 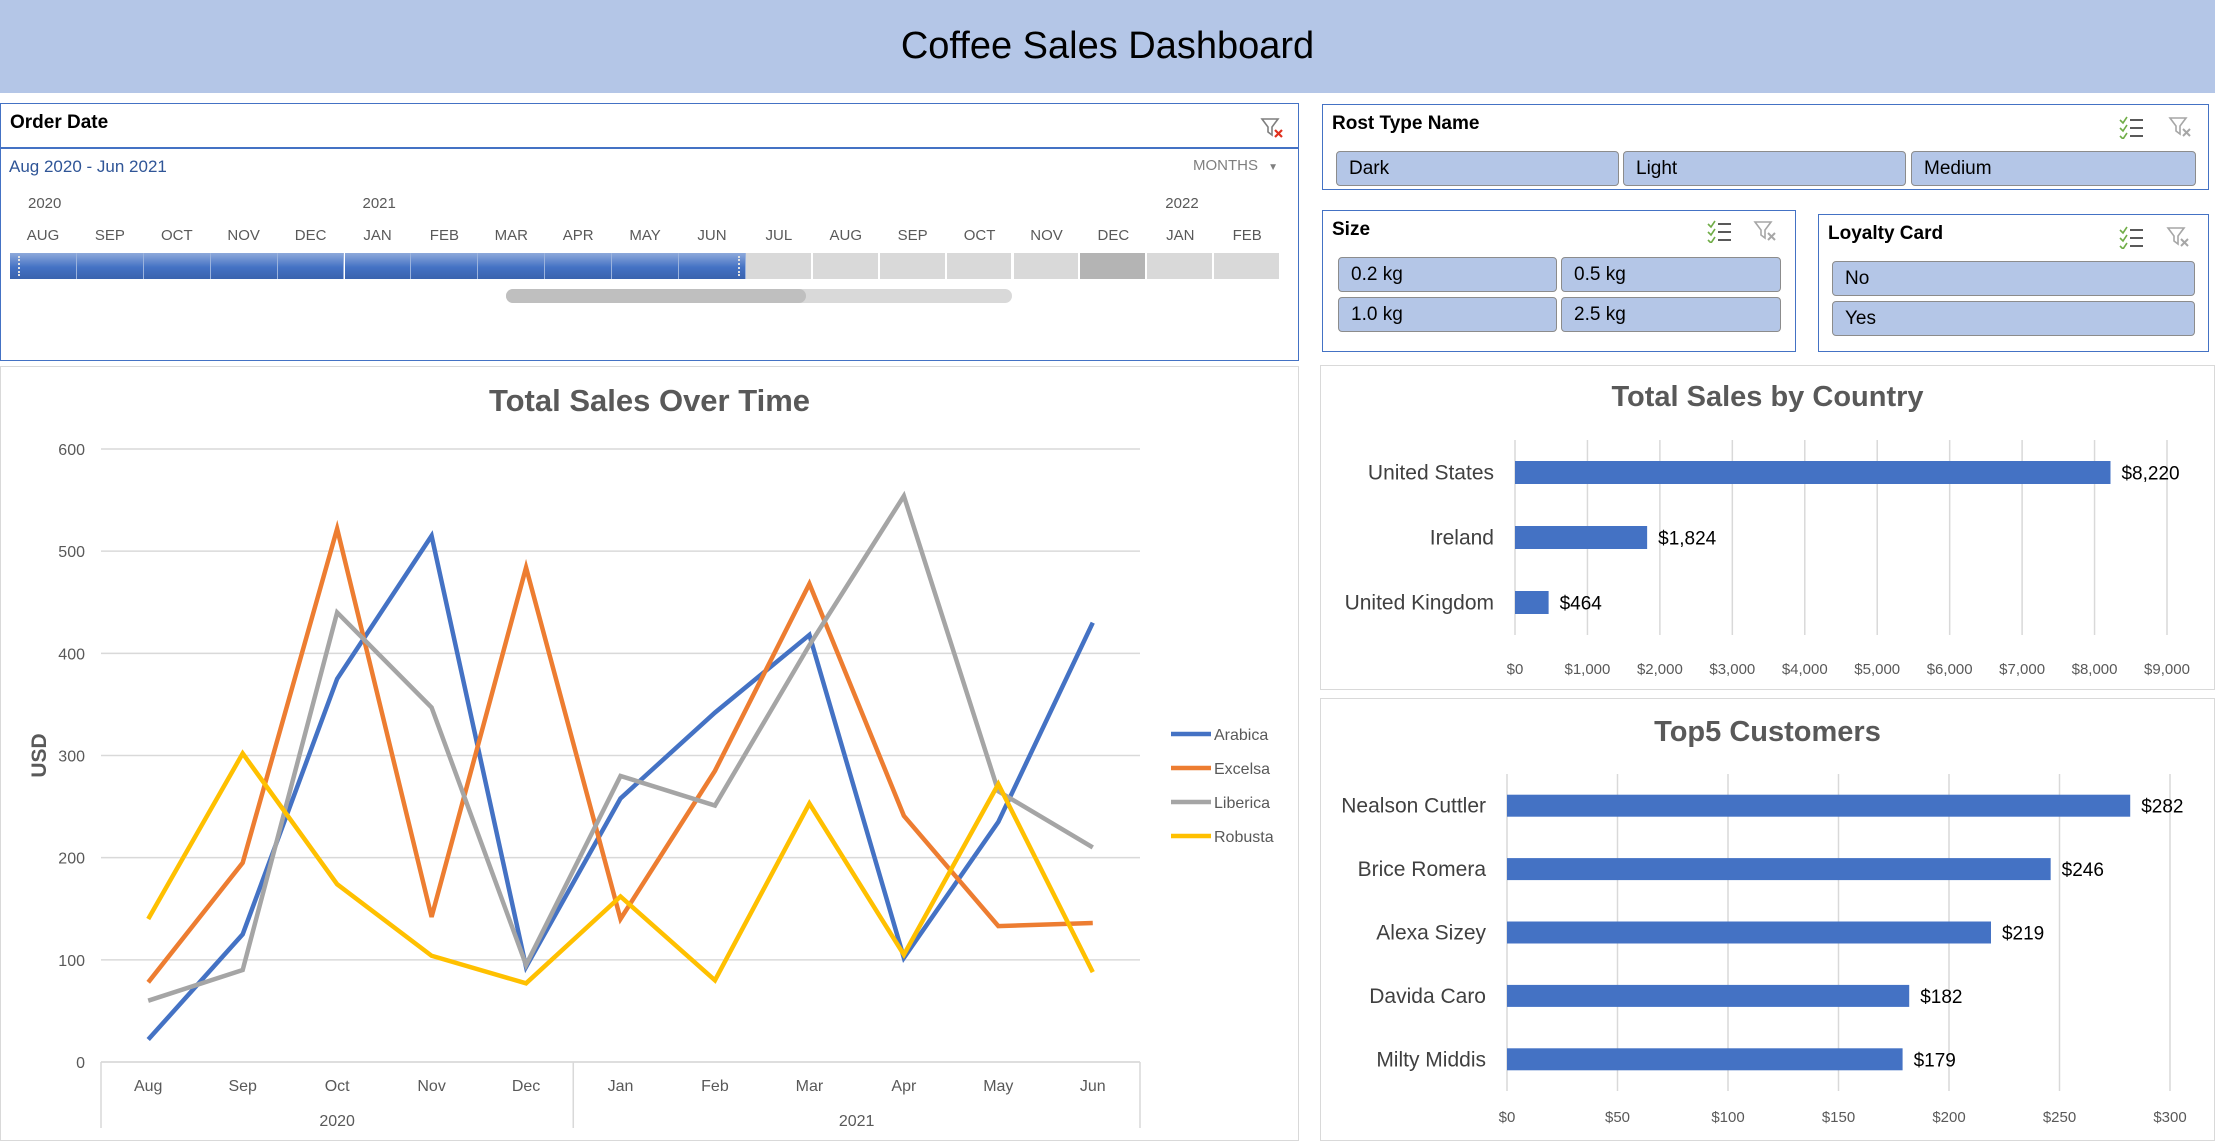 I want to click on x-tick-label: $9,000, so click(x=2167, y=669).